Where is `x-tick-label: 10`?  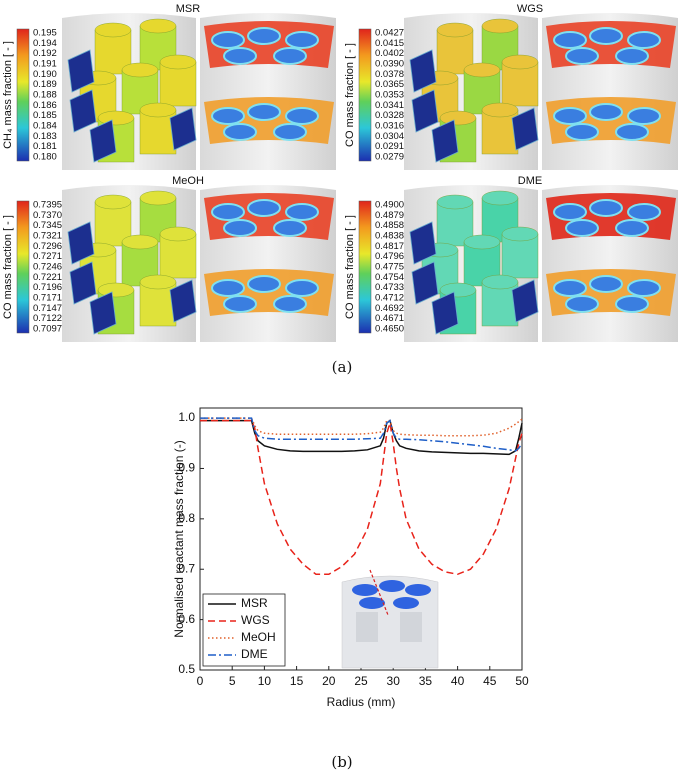 x-tick-label: 10 is located at coordinates (265, 681).